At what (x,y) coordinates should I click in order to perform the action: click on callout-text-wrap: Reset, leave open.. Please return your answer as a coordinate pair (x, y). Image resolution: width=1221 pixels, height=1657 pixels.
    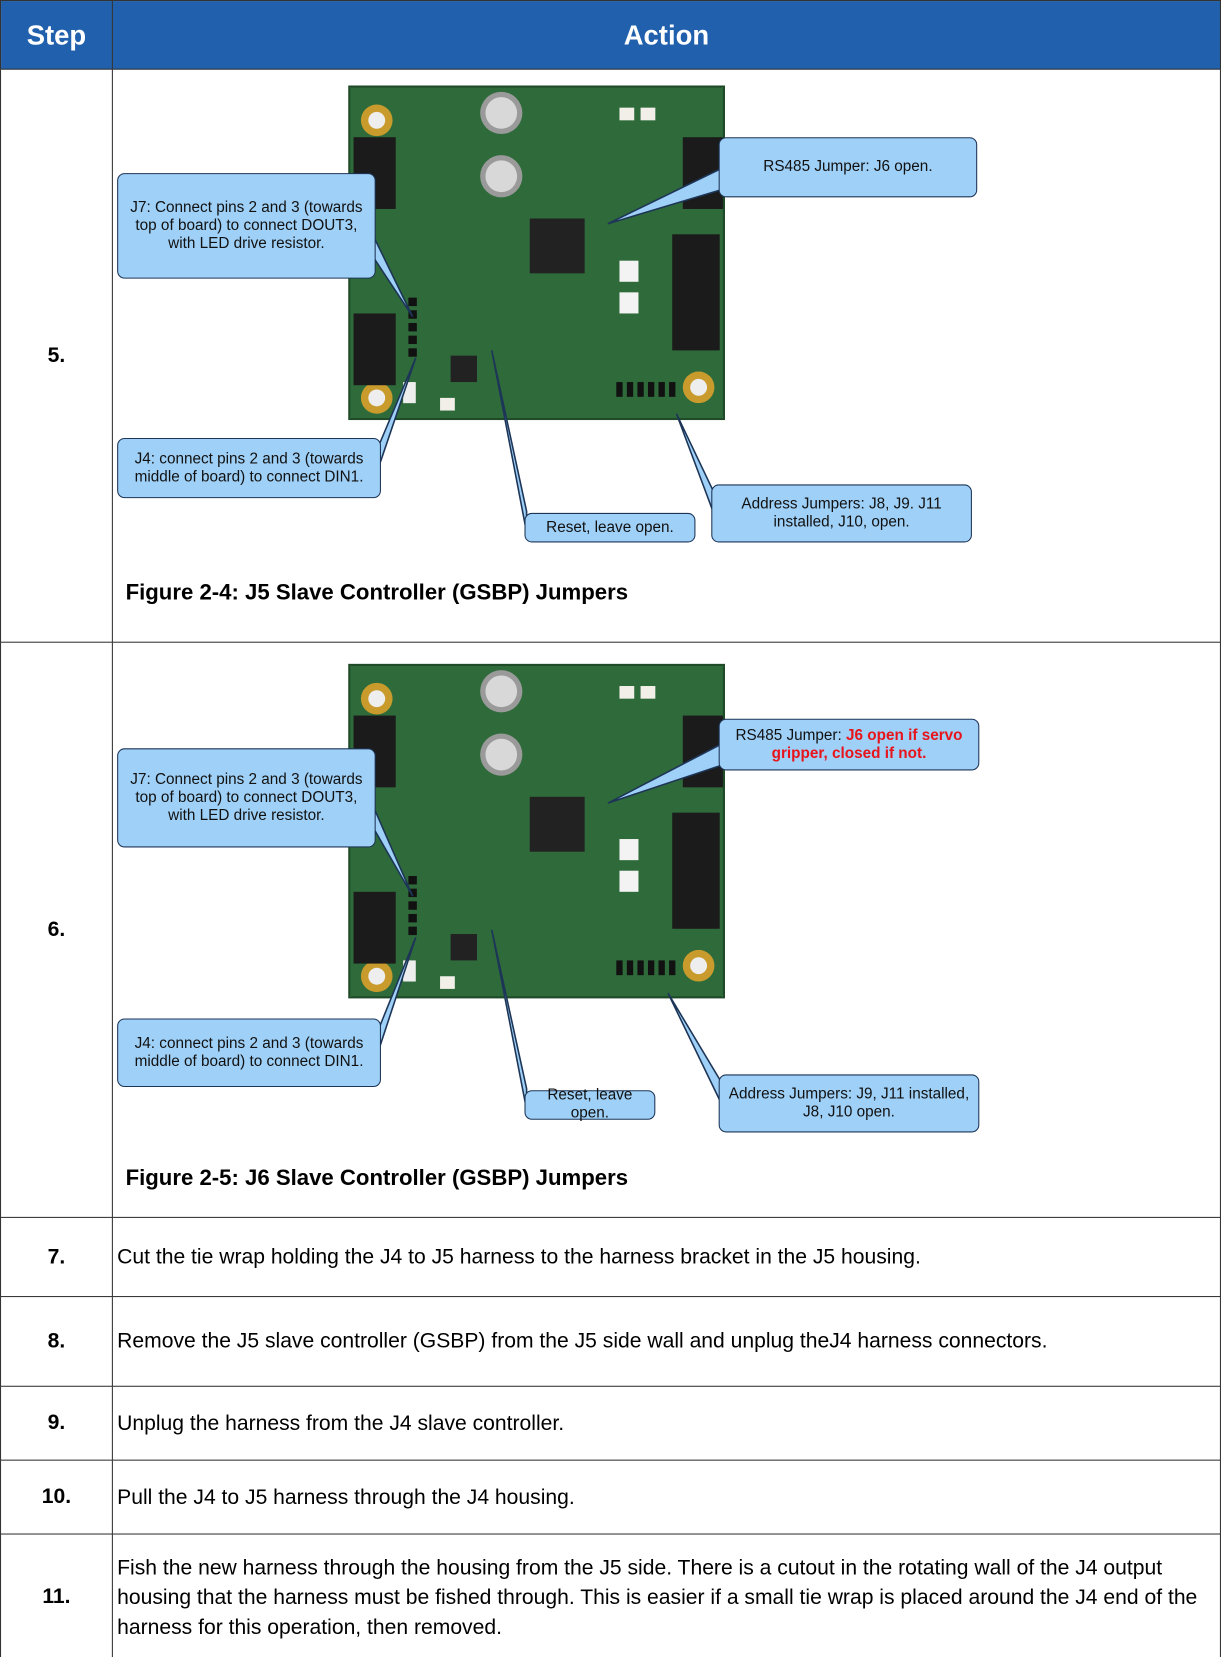
    Looking at the image, I should click on (610, 528).